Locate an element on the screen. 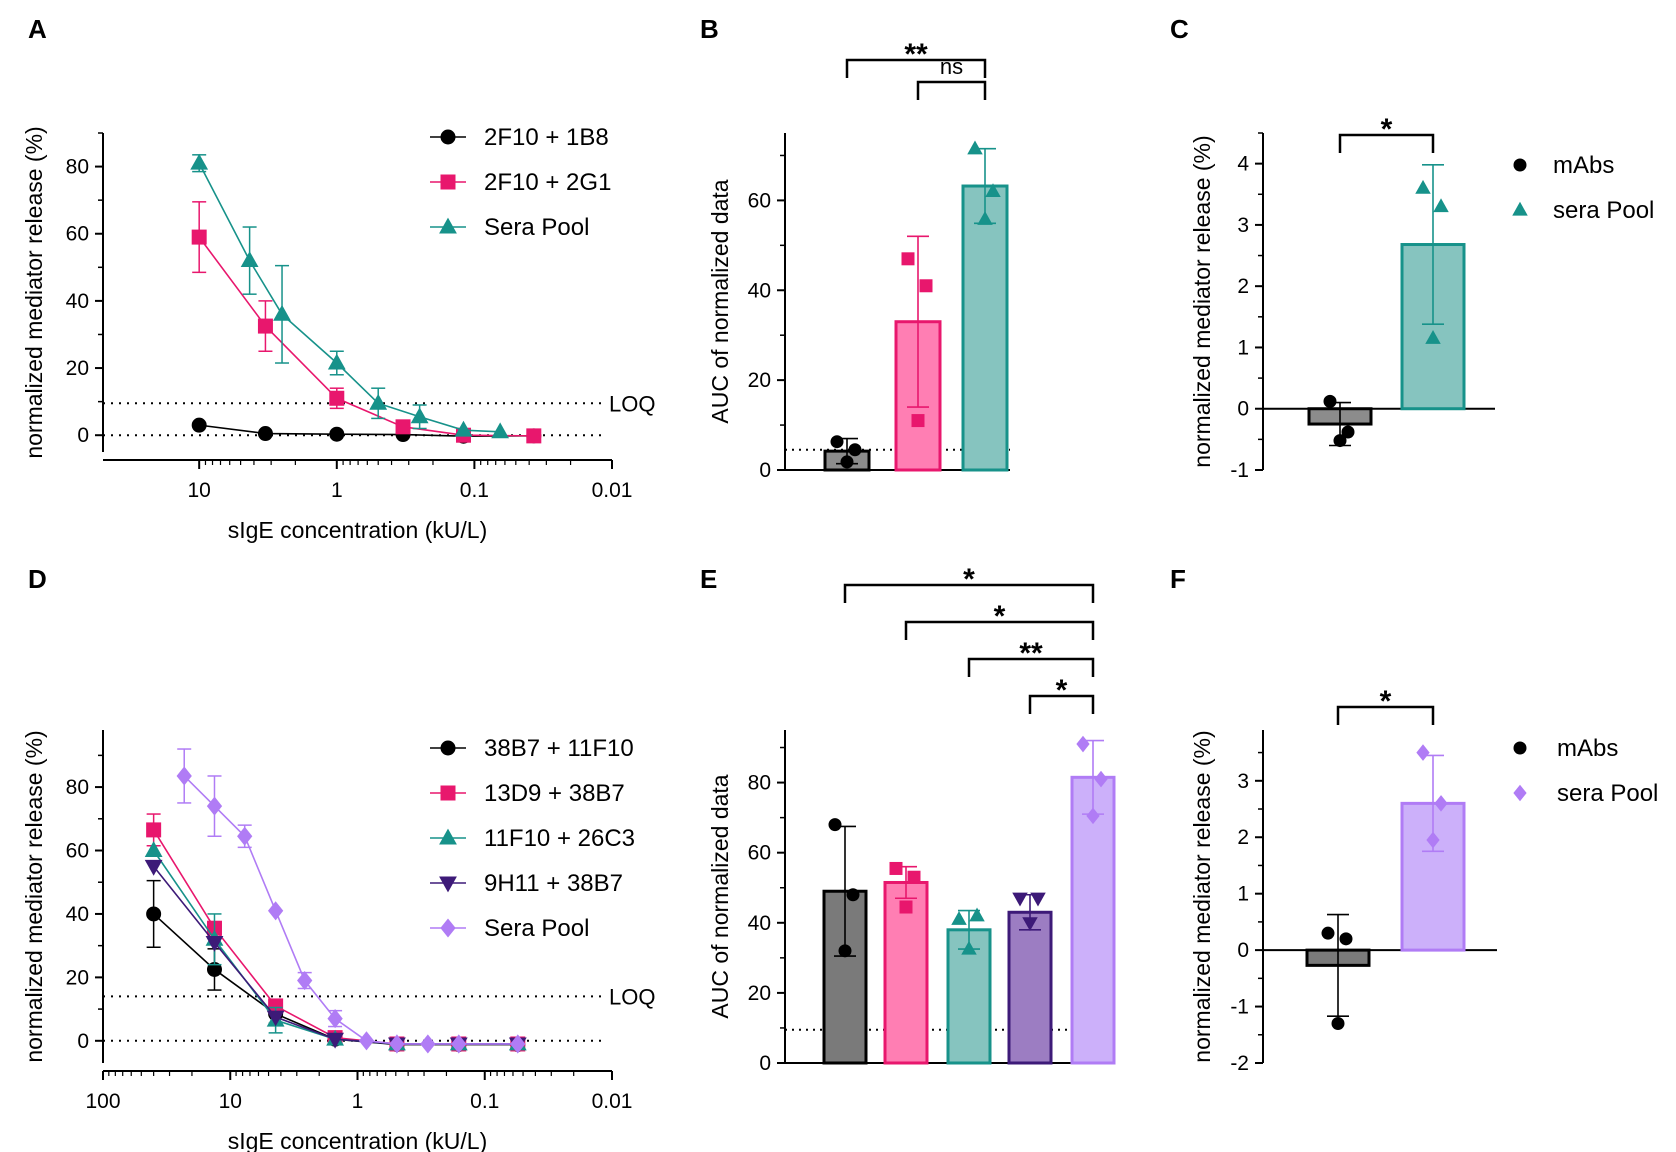  panel-label: A is located at coordinates (37, 29).